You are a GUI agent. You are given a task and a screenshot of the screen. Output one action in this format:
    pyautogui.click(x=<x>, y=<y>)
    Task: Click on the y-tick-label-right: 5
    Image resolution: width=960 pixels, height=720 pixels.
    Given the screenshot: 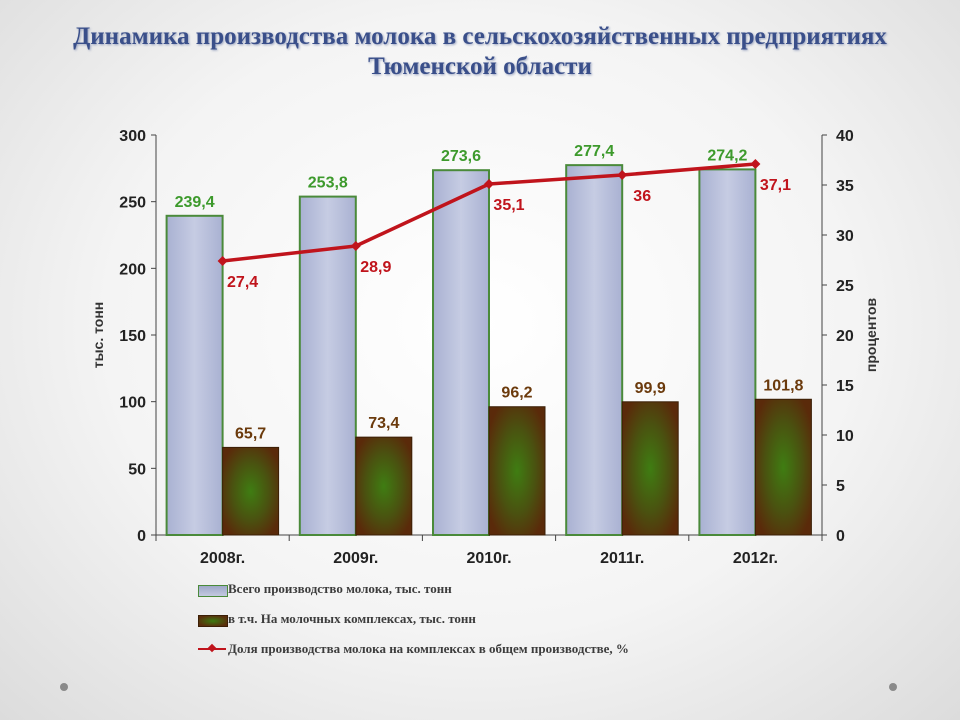 What is the action you would take?
    pyautogui.click(x=840, y=486)
    